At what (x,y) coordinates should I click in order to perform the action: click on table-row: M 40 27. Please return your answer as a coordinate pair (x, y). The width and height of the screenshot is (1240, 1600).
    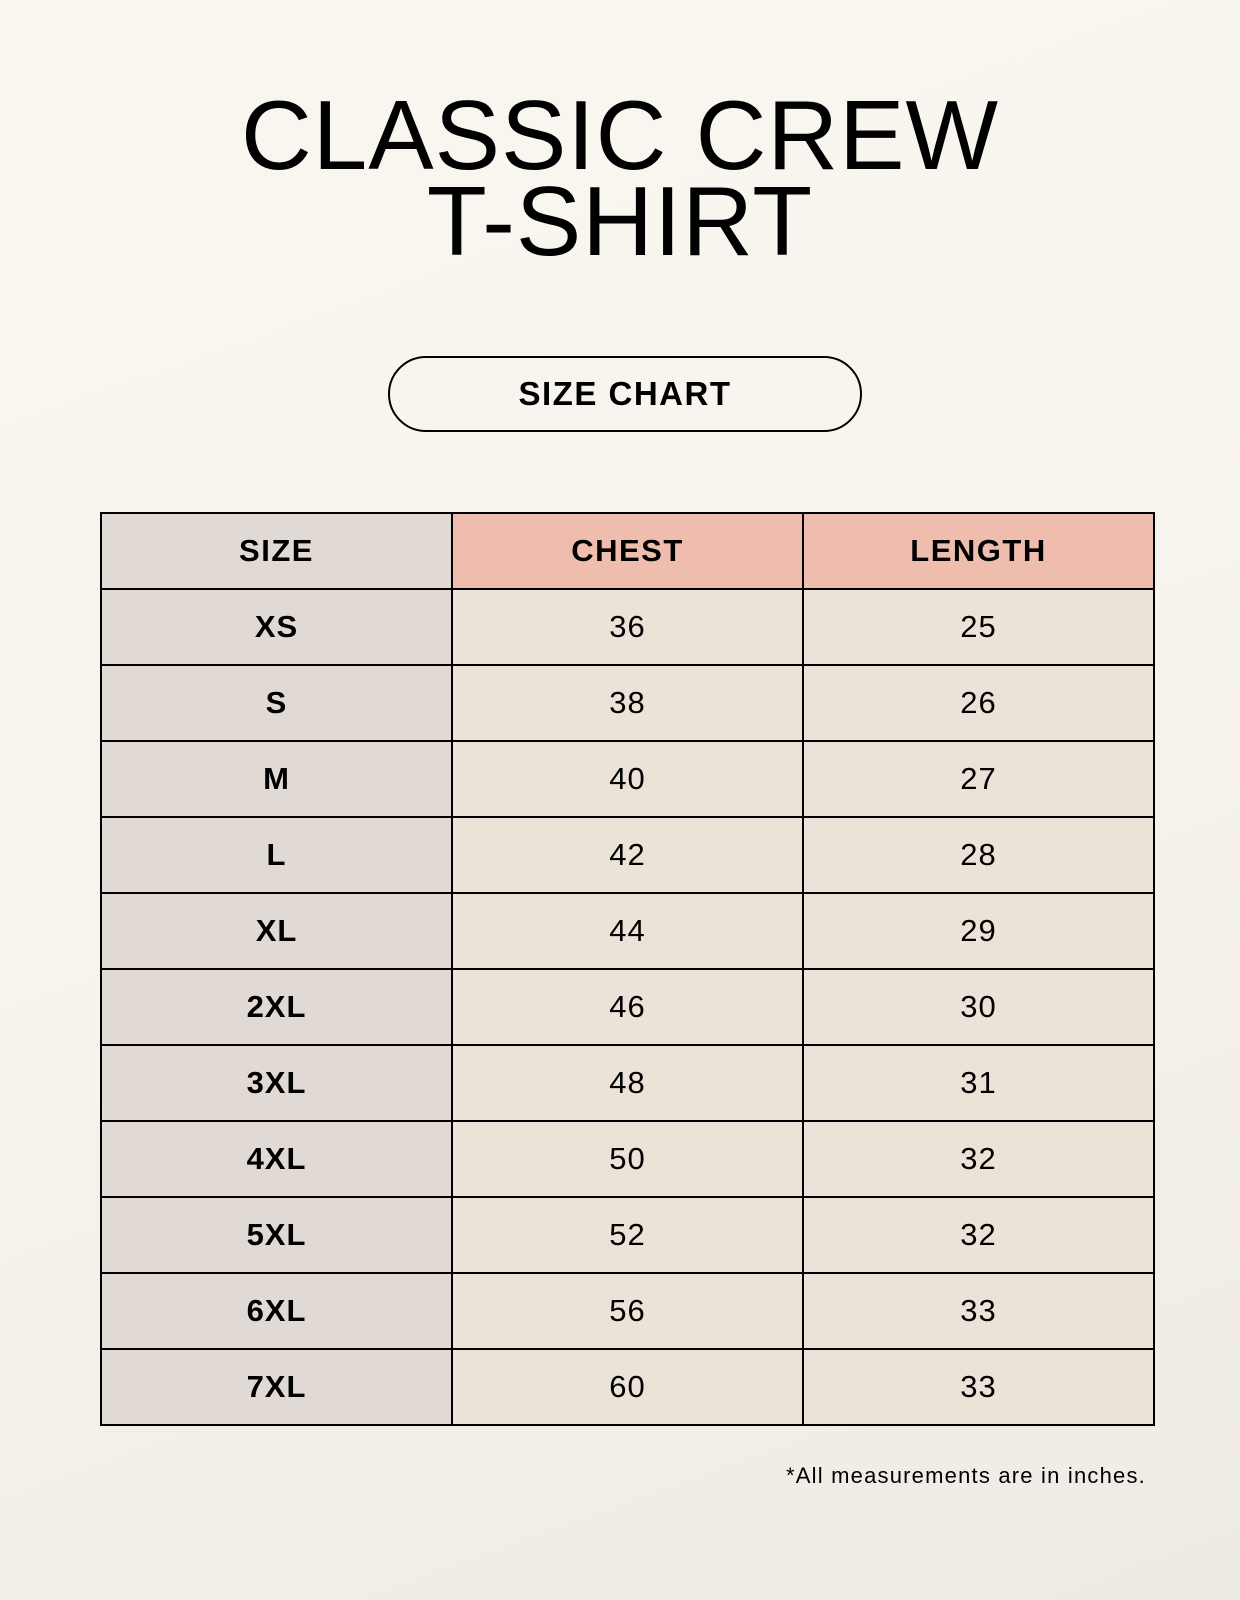
    Looking at the image, I should click on (627, 779).